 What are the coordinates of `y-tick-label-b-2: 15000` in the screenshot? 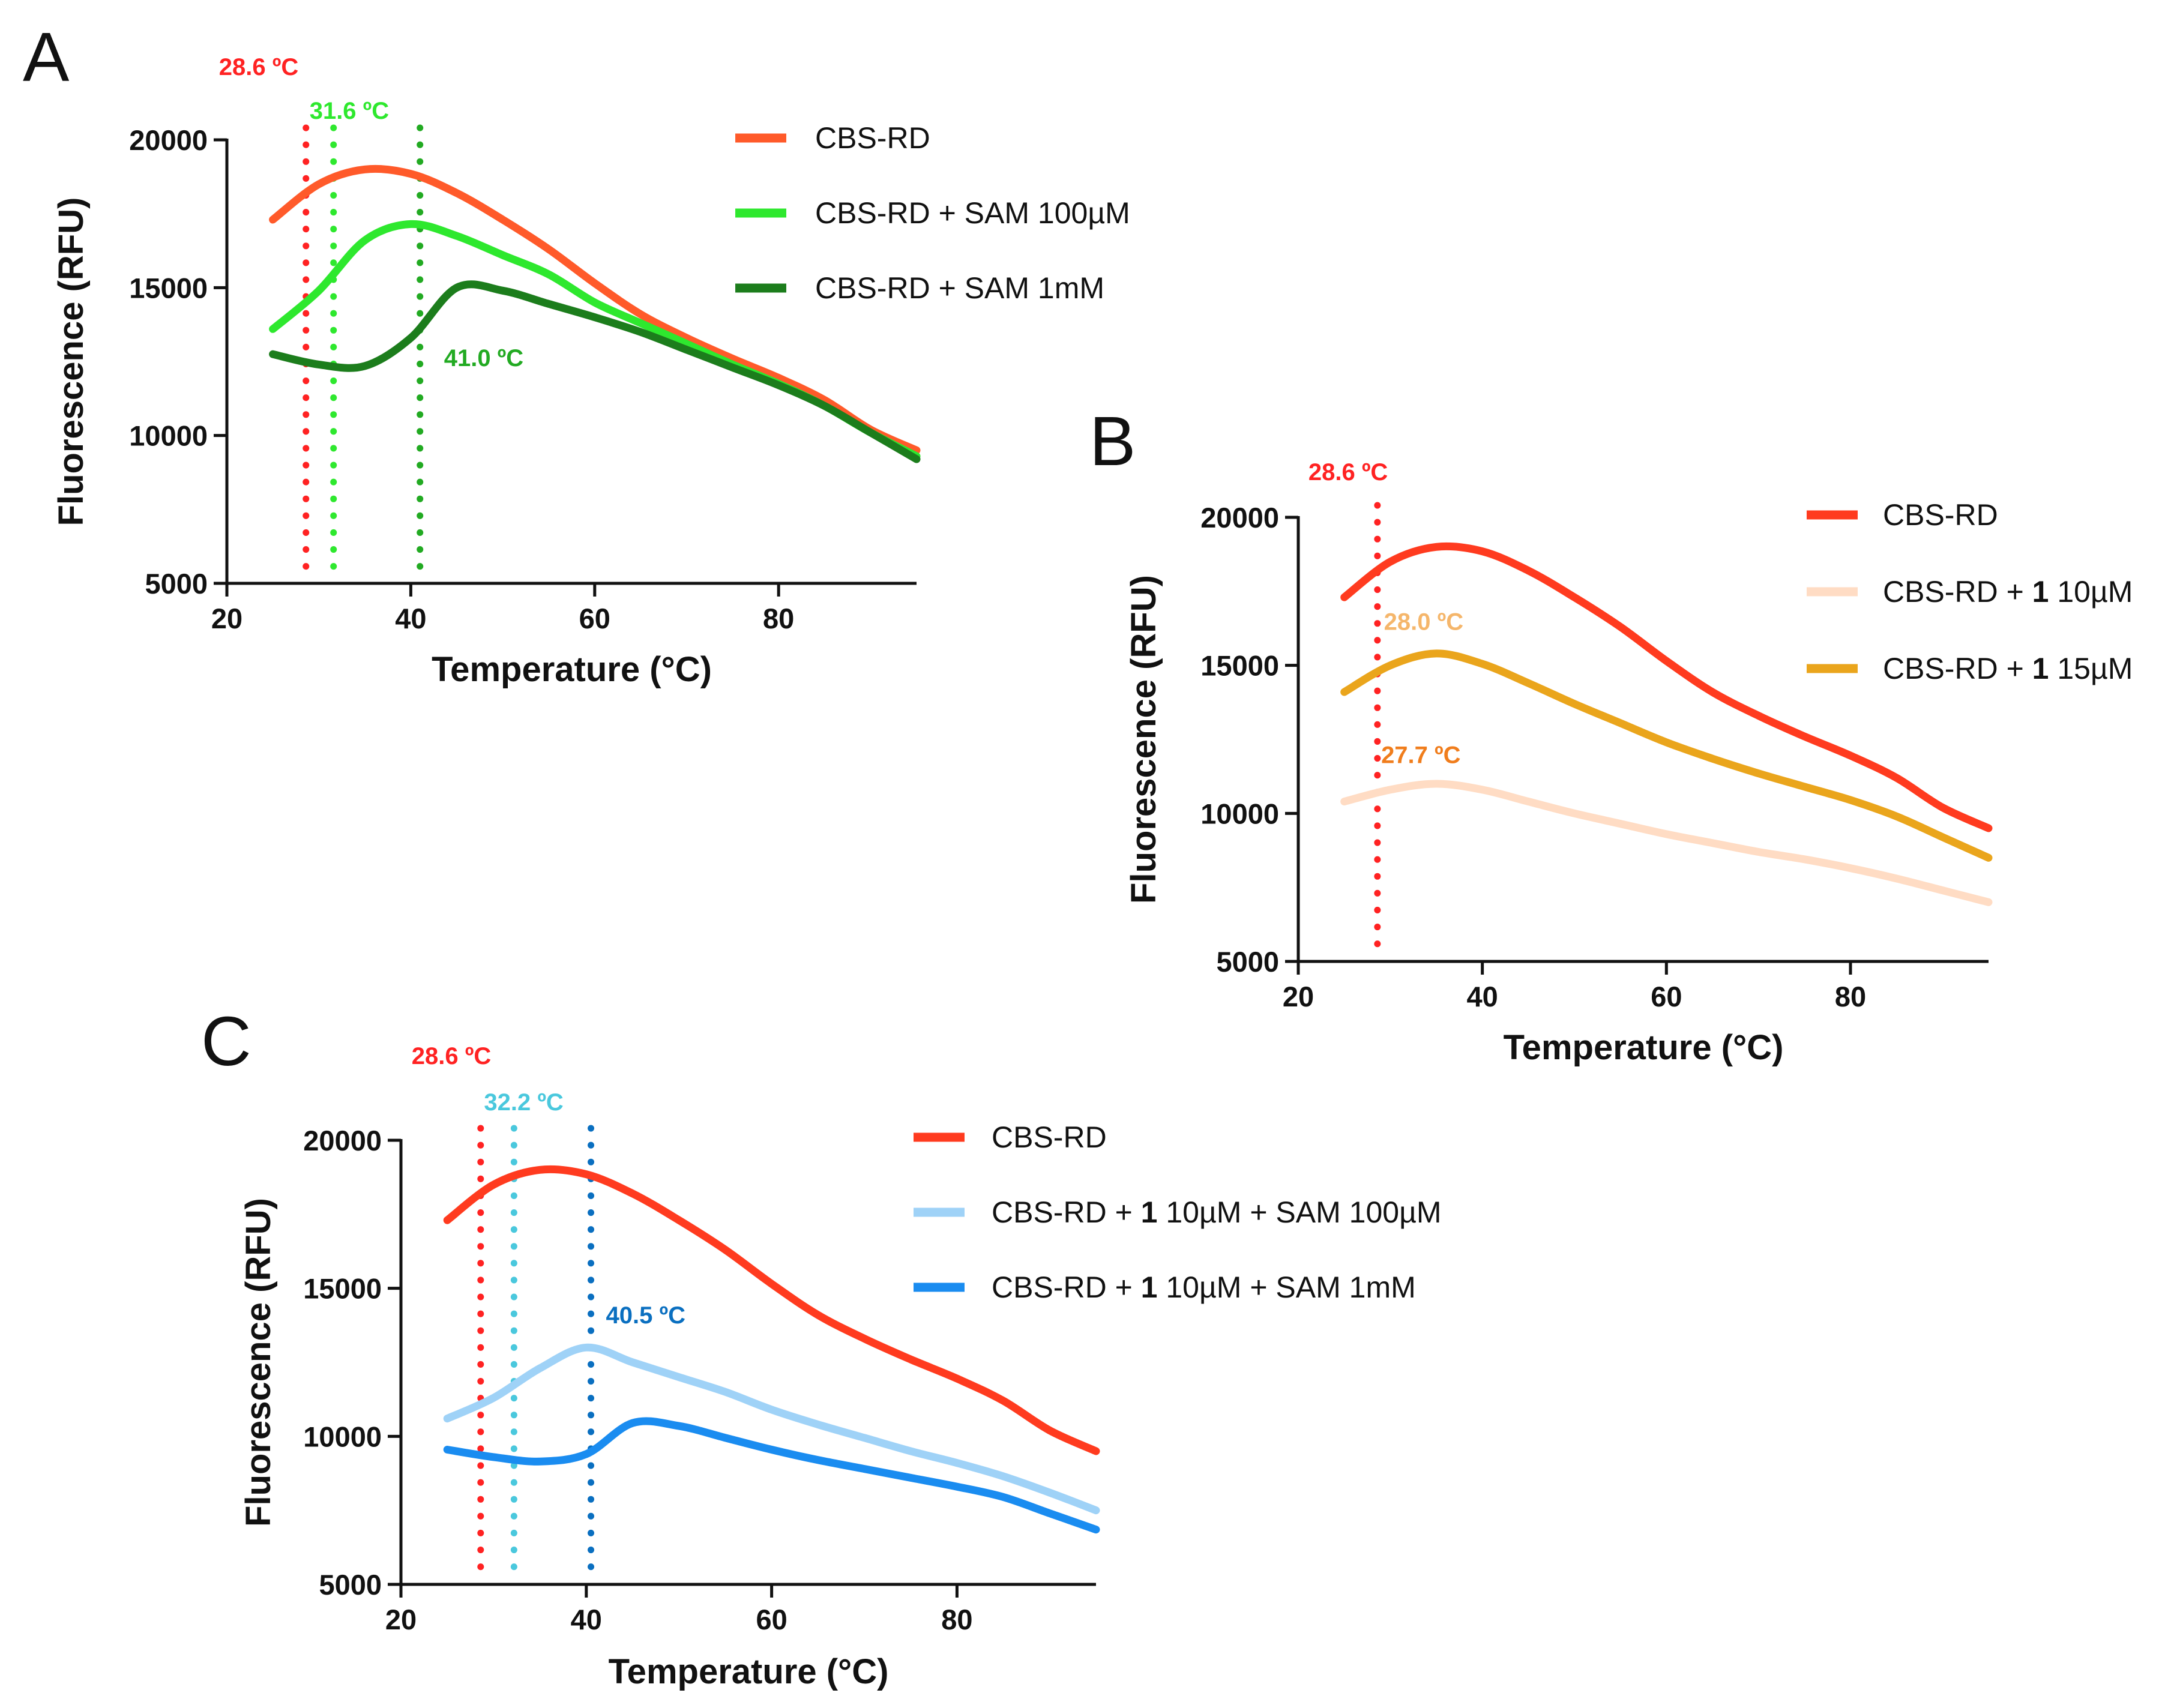 It's located at (1239, 666).